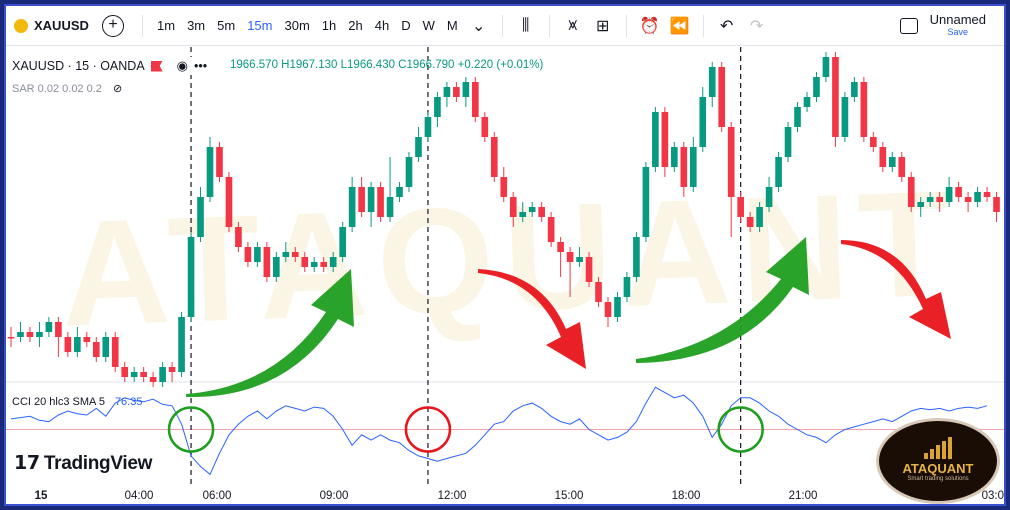 The width and height of the screenshot is (1010, 510). Describe the element at coordinates (573, 25) in the screenshot. I see `indicators-icon: ⩙` at that location.